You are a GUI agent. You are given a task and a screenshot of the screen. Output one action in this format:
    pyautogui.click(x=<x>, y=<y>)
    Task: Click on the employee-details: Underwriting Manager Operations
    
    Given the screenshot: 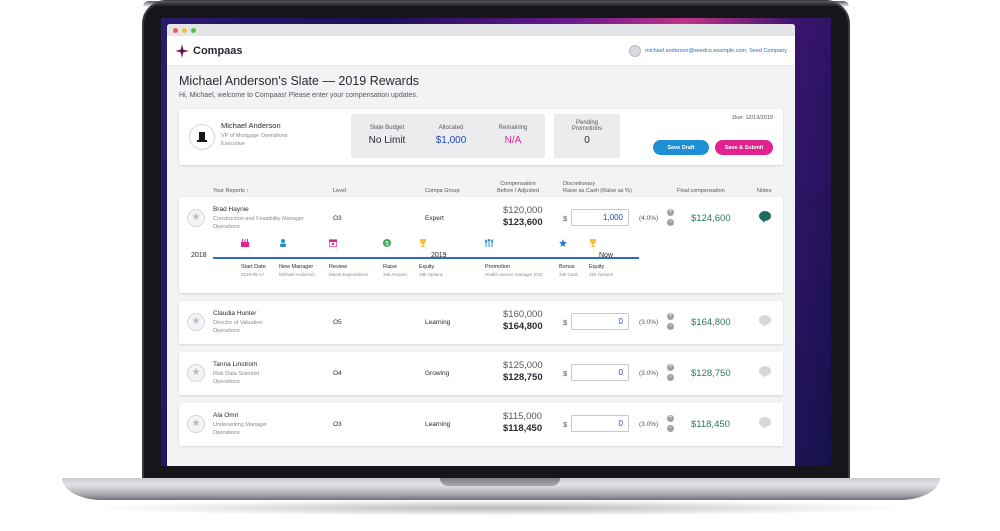 What is the action you would take?
    pyautogui.click(x=240, y=429)
    